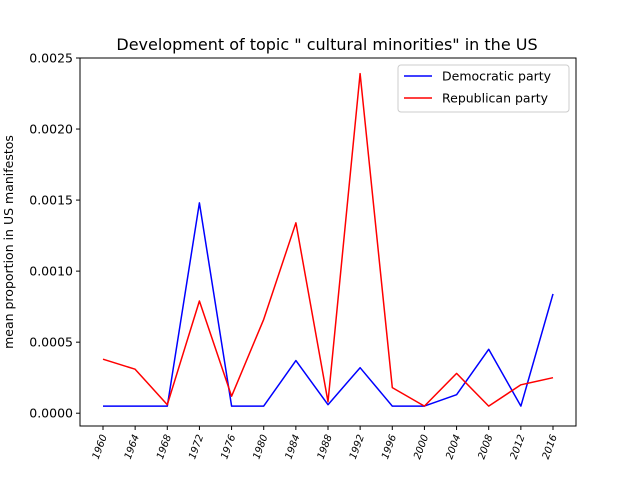 The height and width of the screenshot is (484, 640). I want to click on legend: Democratic party Republican party, so click(483, 88).